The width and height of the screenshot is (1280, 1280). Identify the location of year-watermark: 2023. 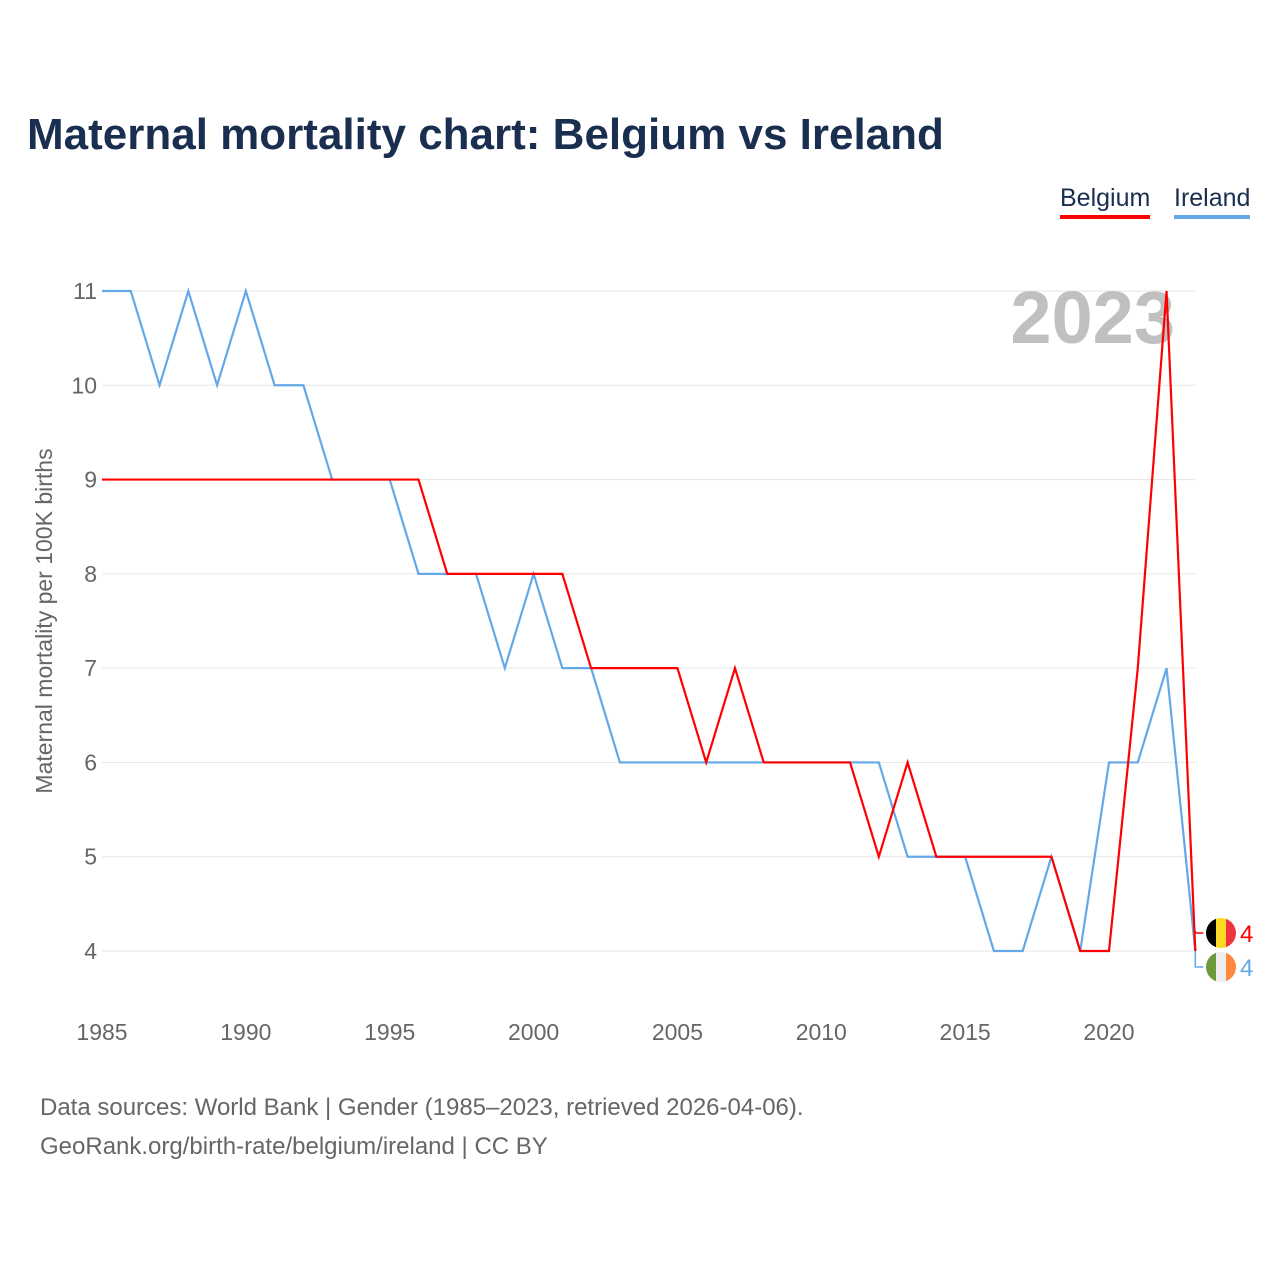
(1092, 317).